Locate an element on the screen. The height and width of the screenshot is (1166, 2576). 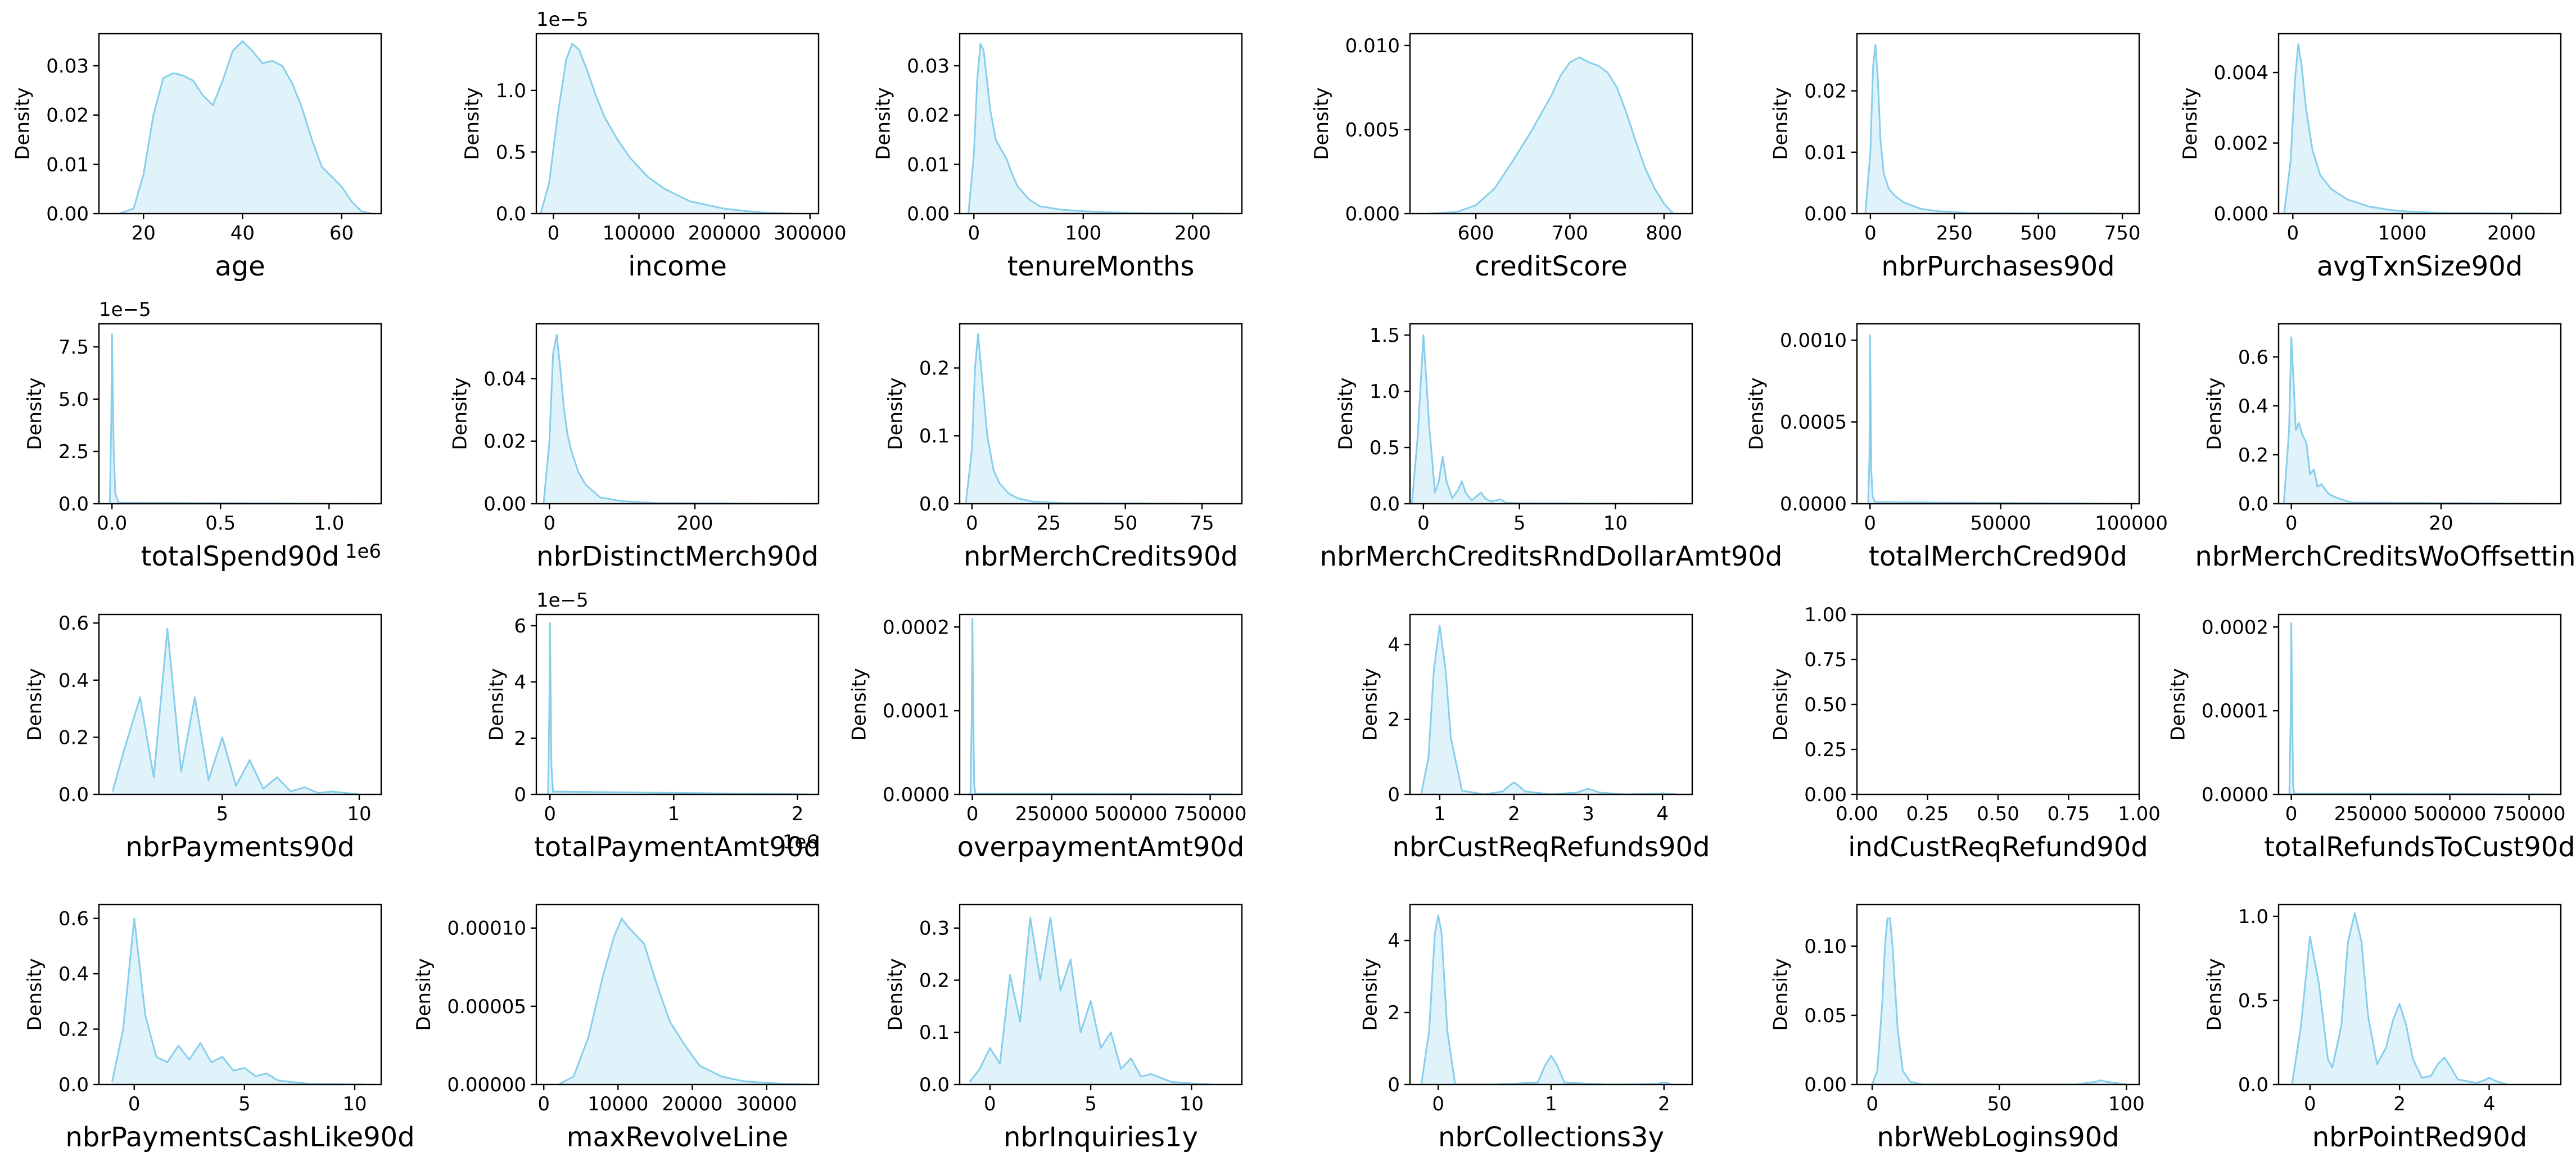
x-axis-label: nbrInquiries1y is located at coordinates (1101, 1137).